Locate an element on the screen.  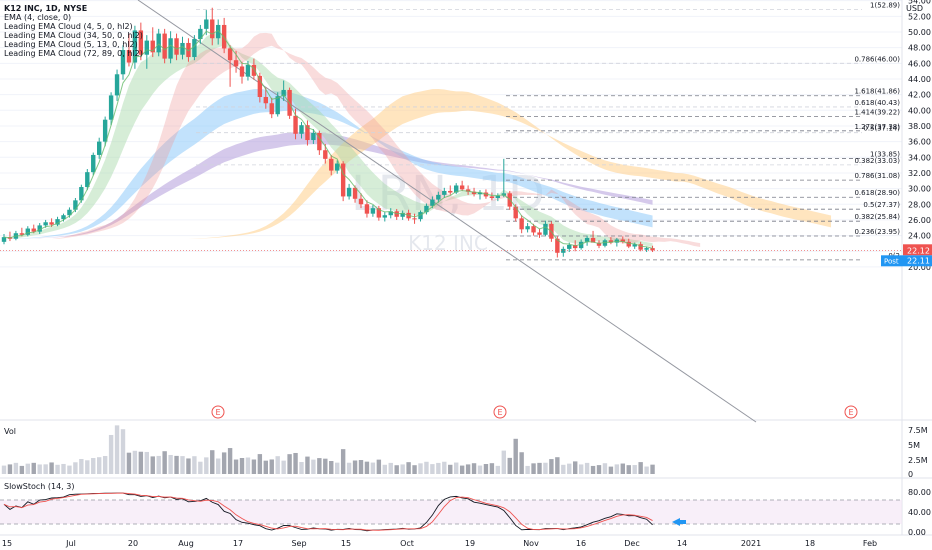
price-tick: 32.00 is located at coordinates (919, 173).